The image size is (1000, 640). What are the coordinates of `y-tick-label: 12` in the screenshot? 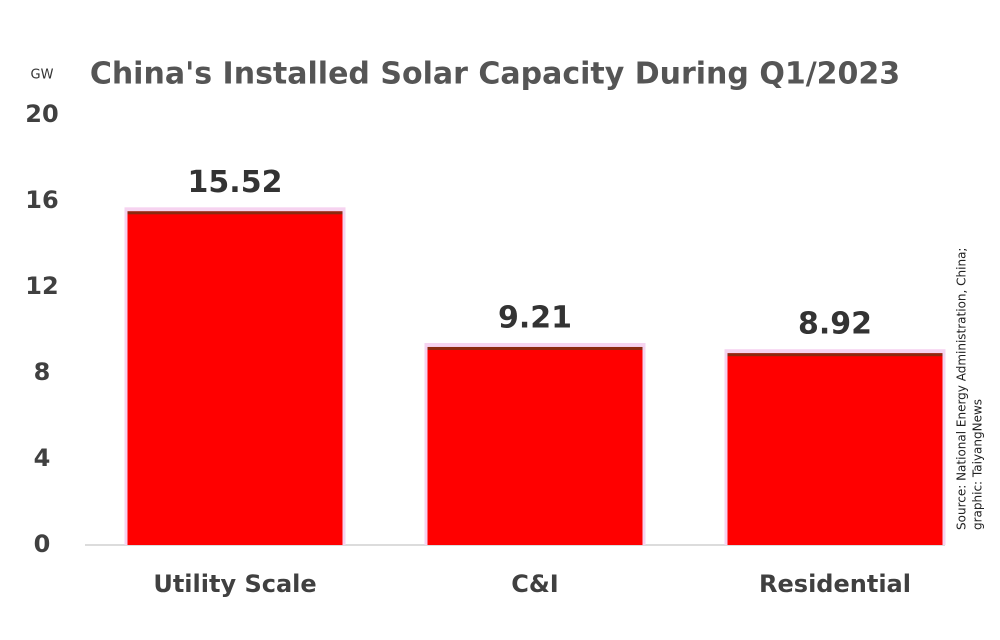 It's located at (41, 286).